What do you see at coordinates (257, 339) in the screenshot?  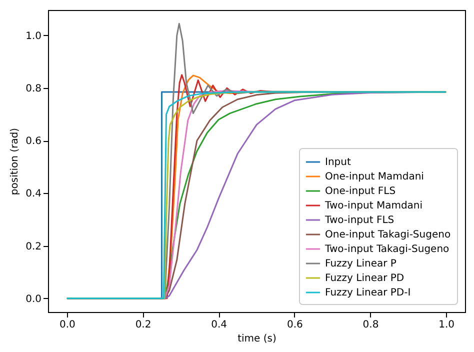 I see `x-axis-title: time (s)` at bounding box center [257, 339].